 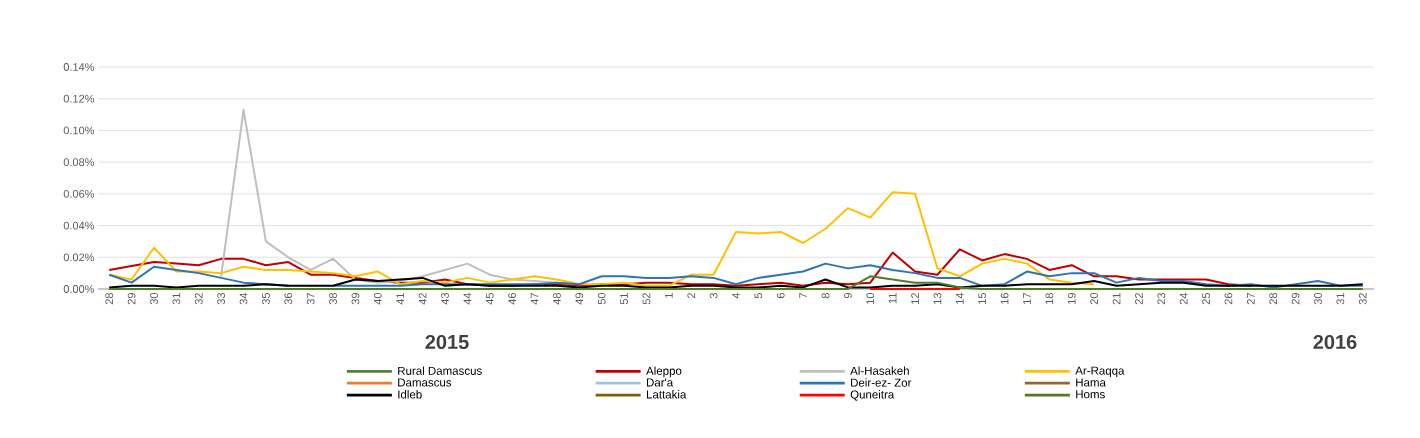 I want to click on x-tick-label: 20, so click(x=1094, y=298).